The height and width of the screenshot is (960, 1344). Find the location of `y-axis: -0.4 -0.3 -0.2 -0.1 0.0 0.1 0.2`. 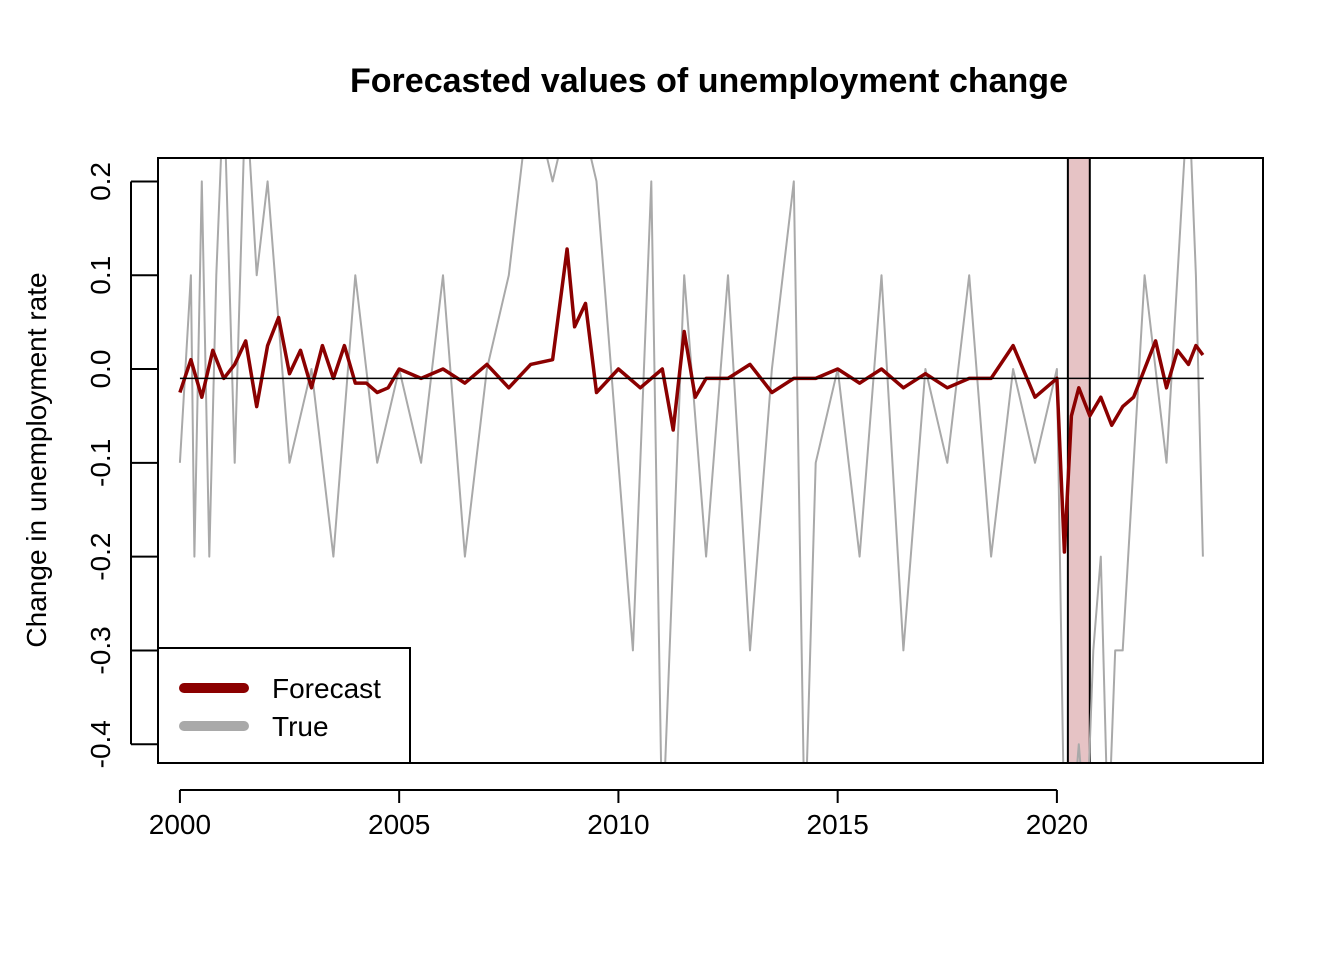

y-axis: -0.4 -0.3 -0.2 -0.1 0.0 0.1 0.2 is located at coordinates (121, 465).